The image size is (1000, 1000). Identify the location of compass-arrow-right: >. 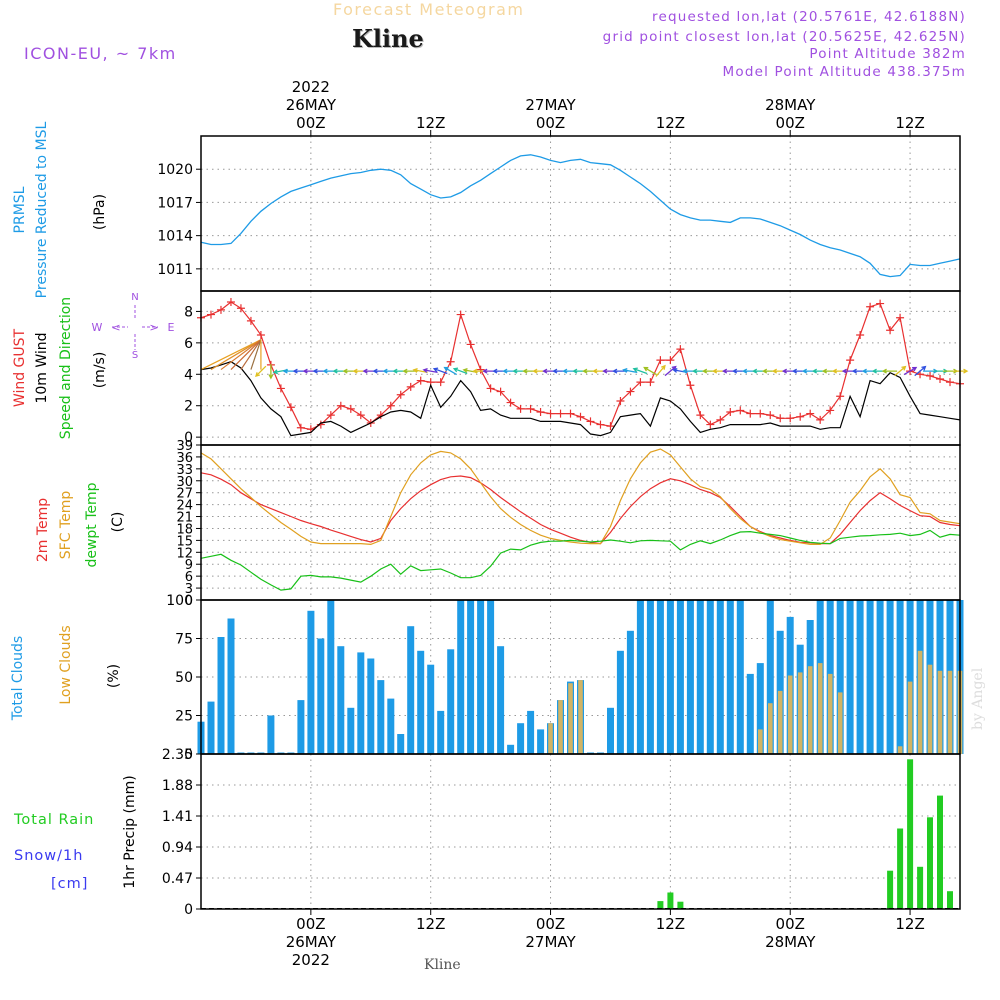
(153, 327).